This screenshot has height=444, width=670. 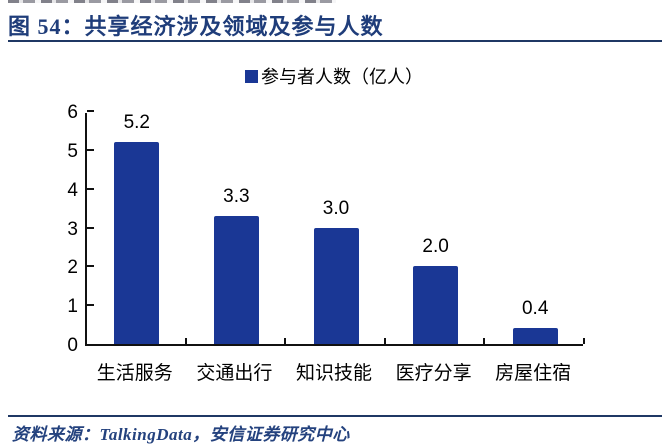 I want to click on bar-value-label: 3.0, so click(x=336, y=208).